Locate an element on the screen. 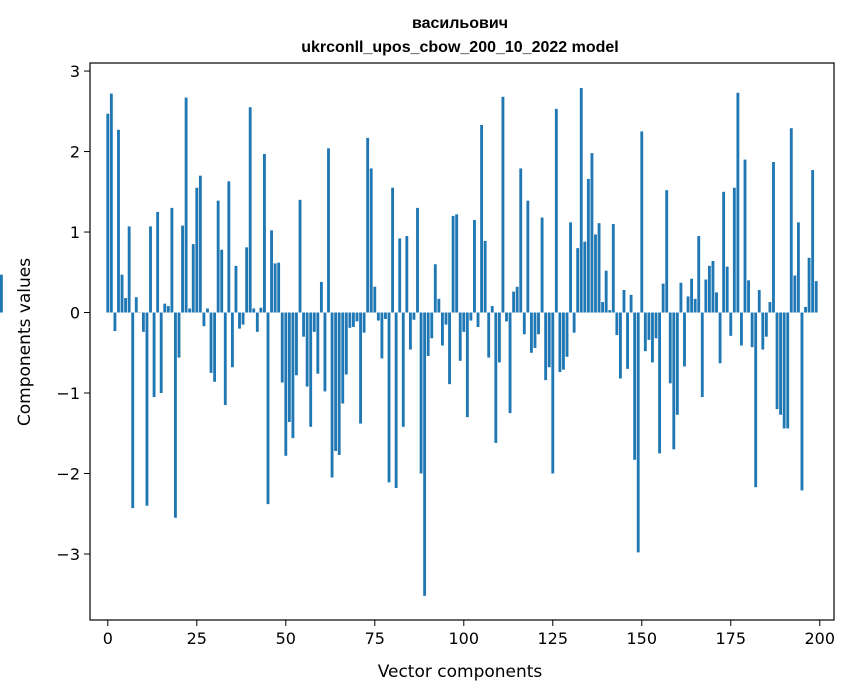 The width and height of the screenshot is (847, 696). y-axis-ticks: −3 −2 −1 0 1 2 3 is located at coordinates (73, 313).